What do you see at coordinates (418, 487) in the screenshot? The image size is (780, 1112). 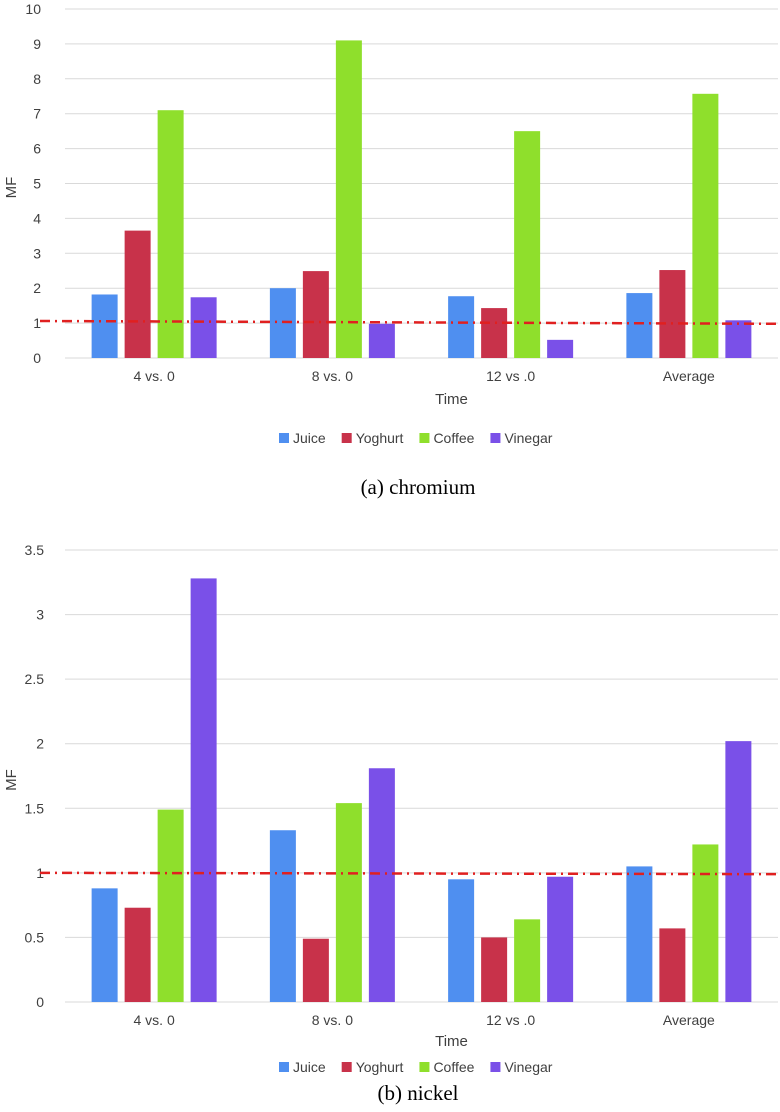 I see `chart-caption: (a) chromium` at bounding box center [418, 487].